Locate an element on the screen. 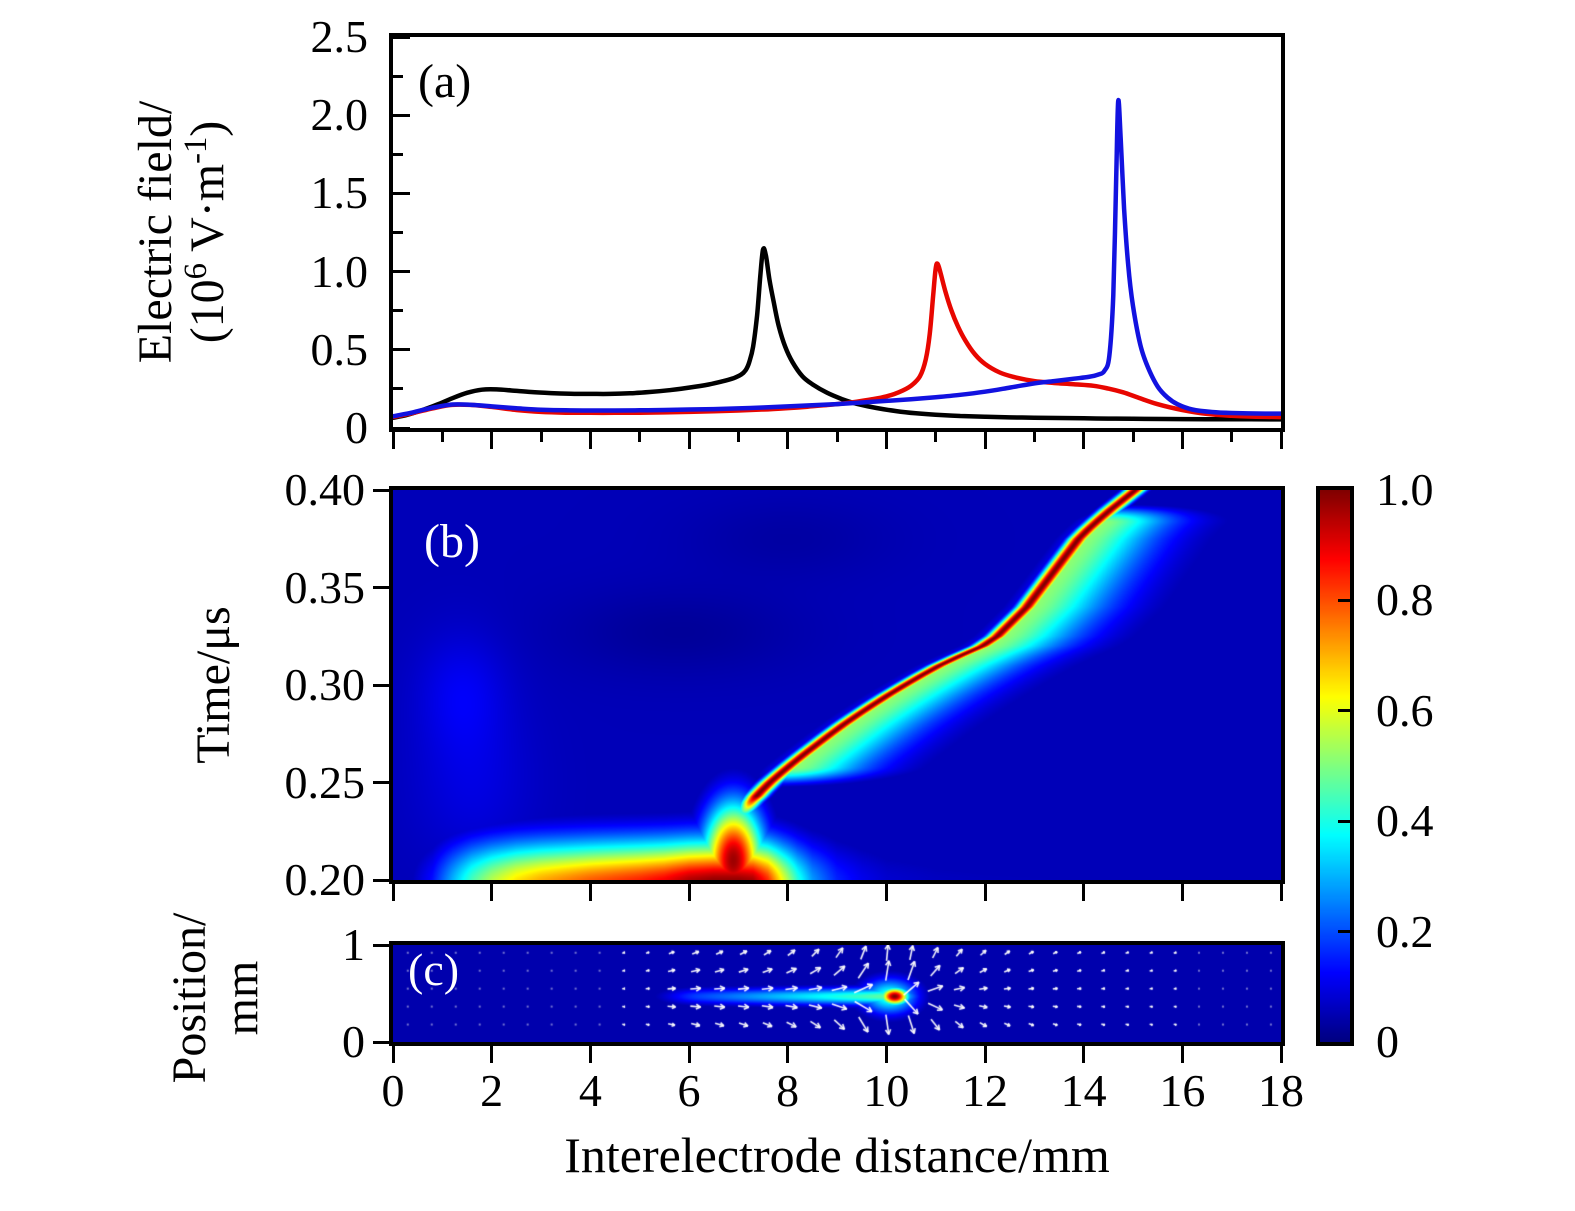 This screenshot has height=1211, width=1575. panel-a-ytick-label: 0.5 is located at coordinates (339, 349).